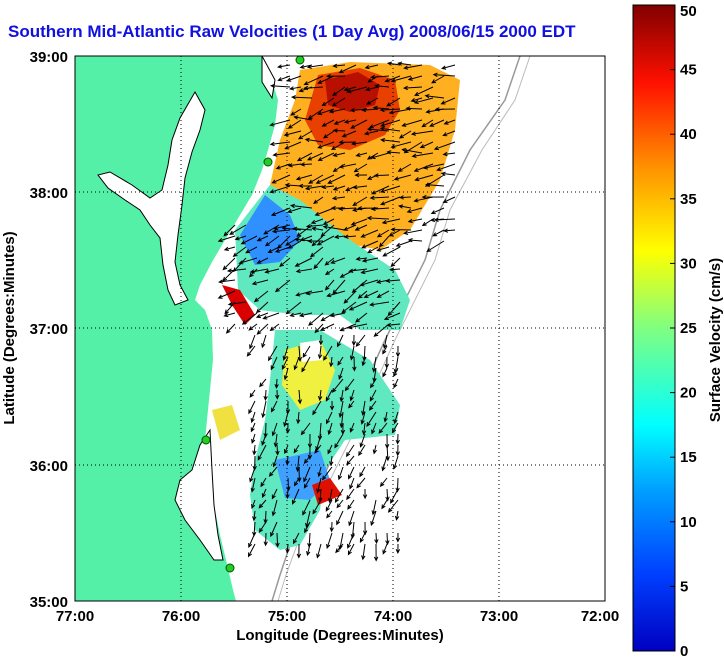 The height and width of the screenshot is (659, 724). What do you see at coordinates (199, 494) in the screenshot?
I see `pamlico-sound` at bounding box center [199, 494].